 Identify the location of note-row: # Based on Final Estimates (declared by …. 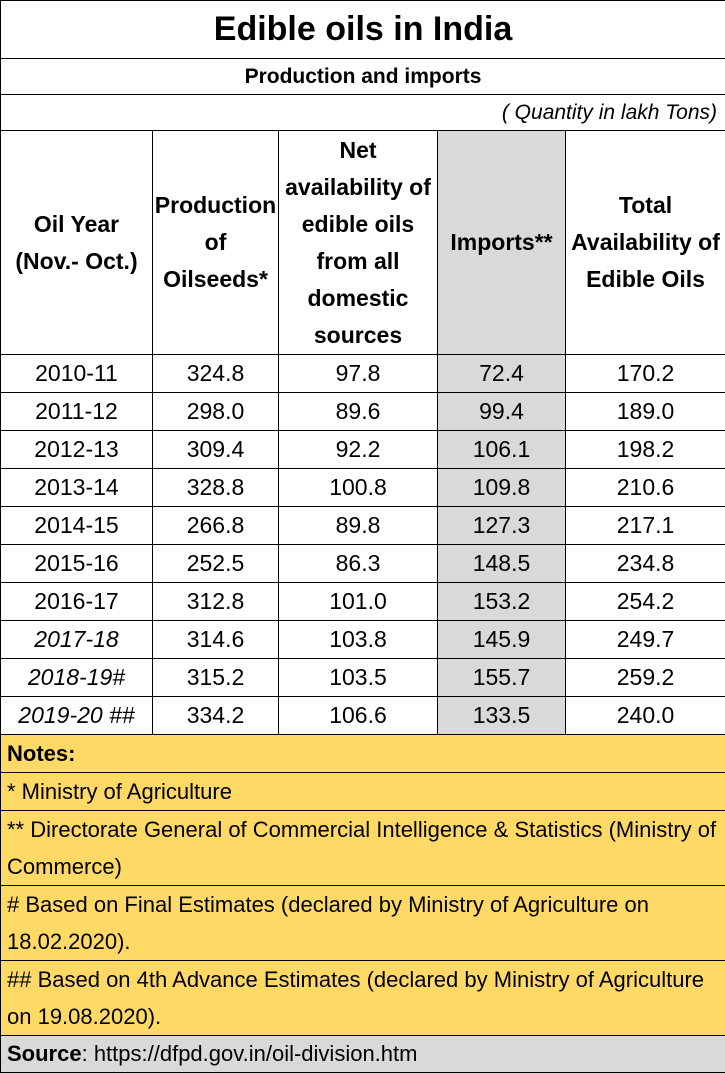
(363, 923).